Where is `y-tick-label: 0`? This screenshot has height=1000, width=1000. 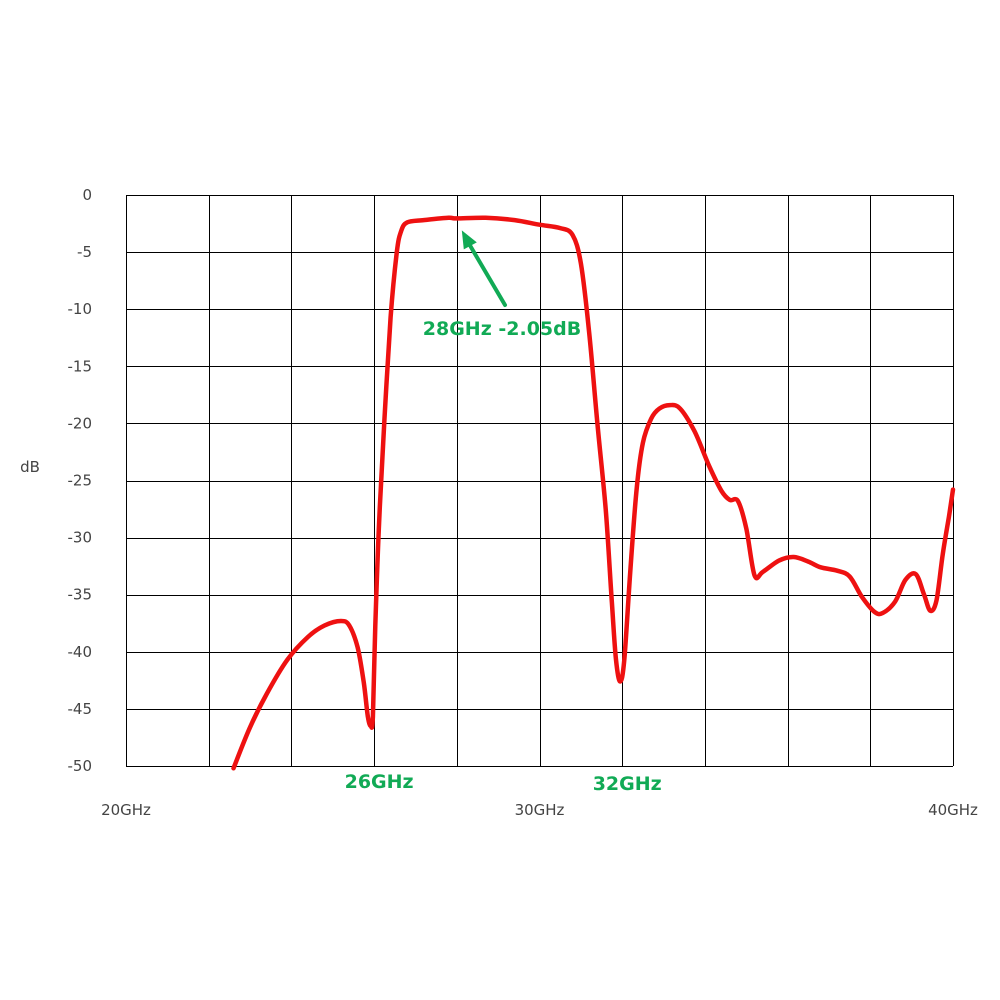
y-tick-label: 0 is located at coordinates (87, 195).